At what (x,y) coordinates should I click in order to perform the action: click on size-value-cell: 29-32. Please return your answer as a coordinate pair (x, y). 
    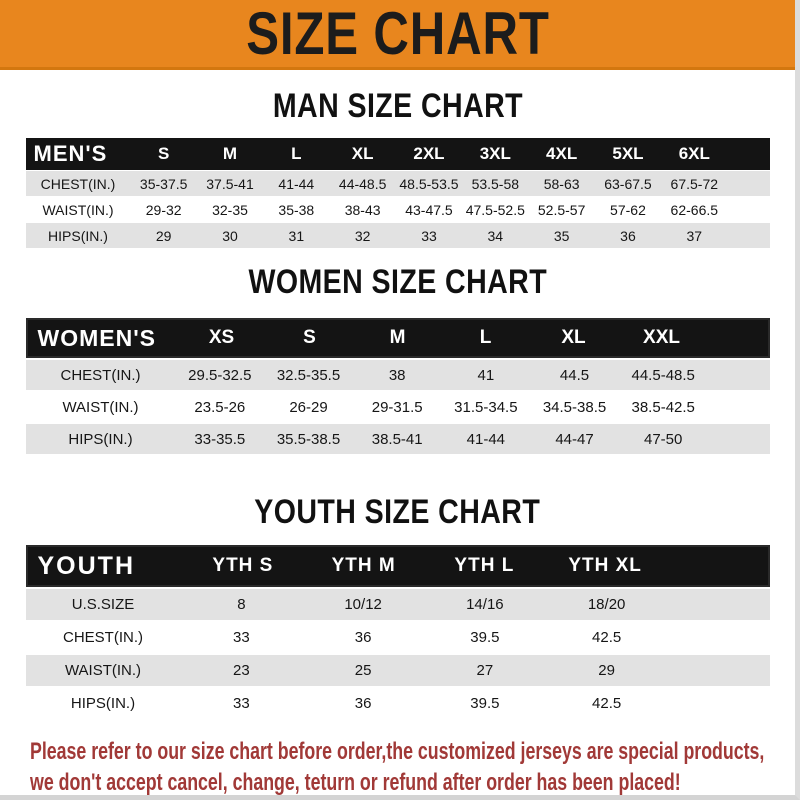
    Looking at the image, I should click on (163, 209).